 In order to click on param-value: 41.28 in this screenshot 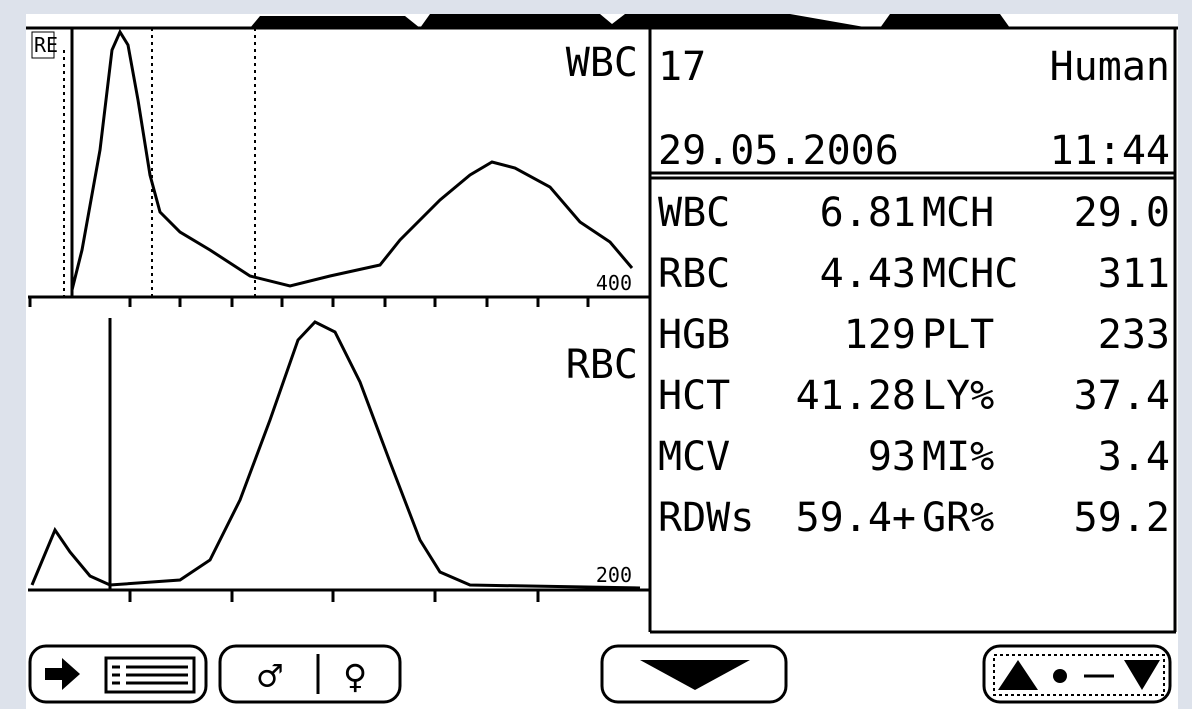, I will do `click(856, 396)`.